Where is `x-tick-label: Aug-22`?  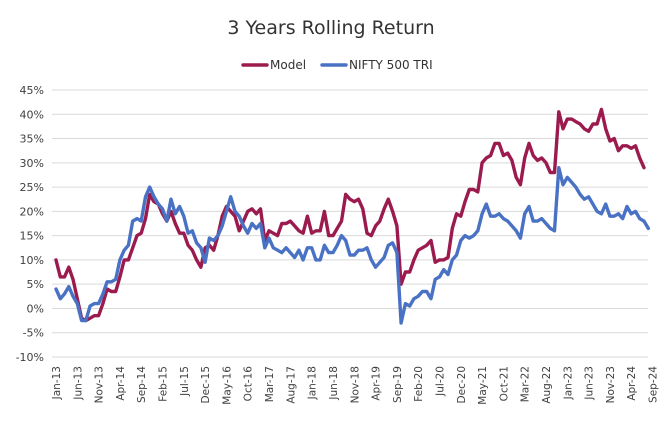
x-tick-label: Aug-22 is located at coordinates (547, 385).